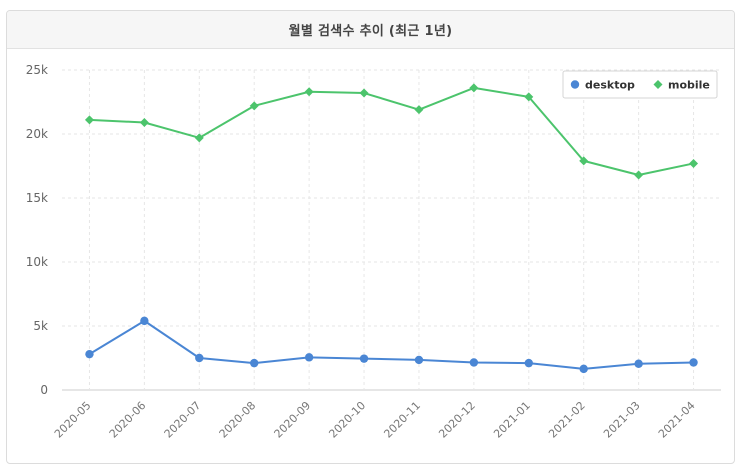 Image resolution: width=743 pixels, height=472 pixels. I want to click on desktop-line, so click(391, 344).